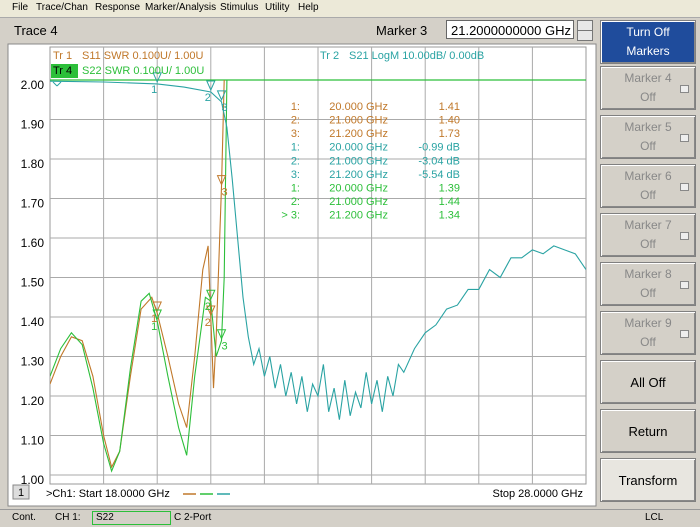 Image resolution: width=700 pixels, height=527 pixels. Describe the element at coordinates (277, 7) in the screenshot. I see `menu-item: Utility` at that location.